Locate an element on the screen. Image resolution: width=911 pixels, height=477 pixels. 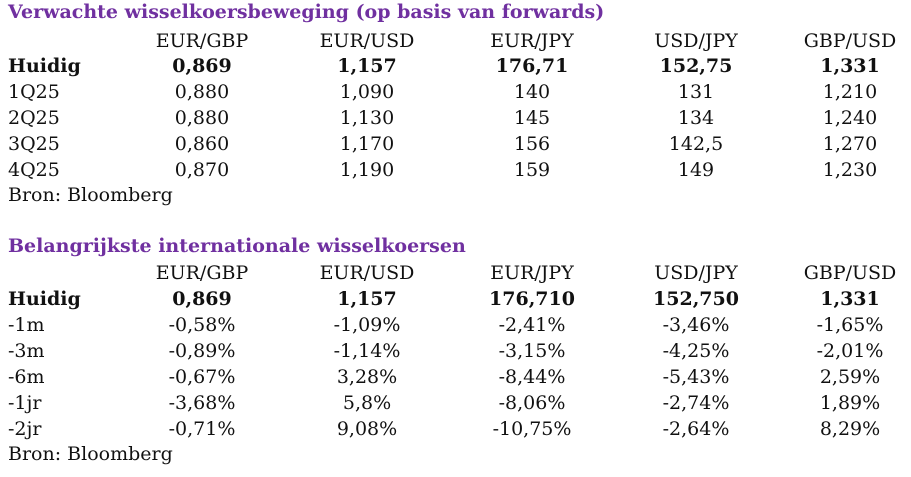
table-cell: 140 is located at coordinates (532, 92).